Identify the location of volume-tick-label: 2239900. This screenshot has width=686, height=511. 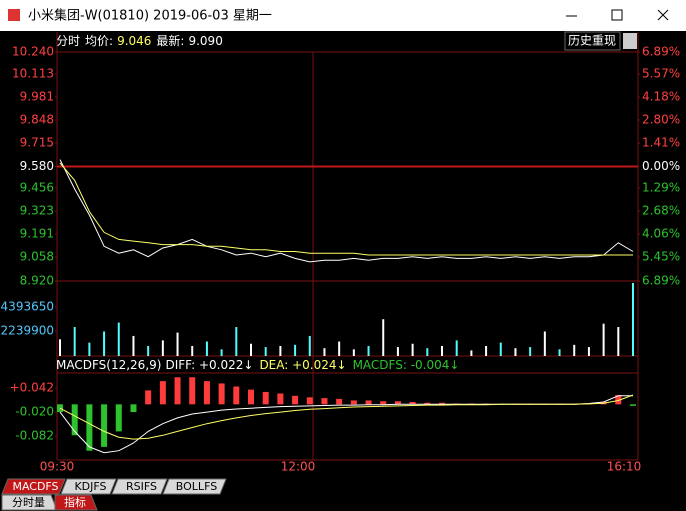
(27, 331).